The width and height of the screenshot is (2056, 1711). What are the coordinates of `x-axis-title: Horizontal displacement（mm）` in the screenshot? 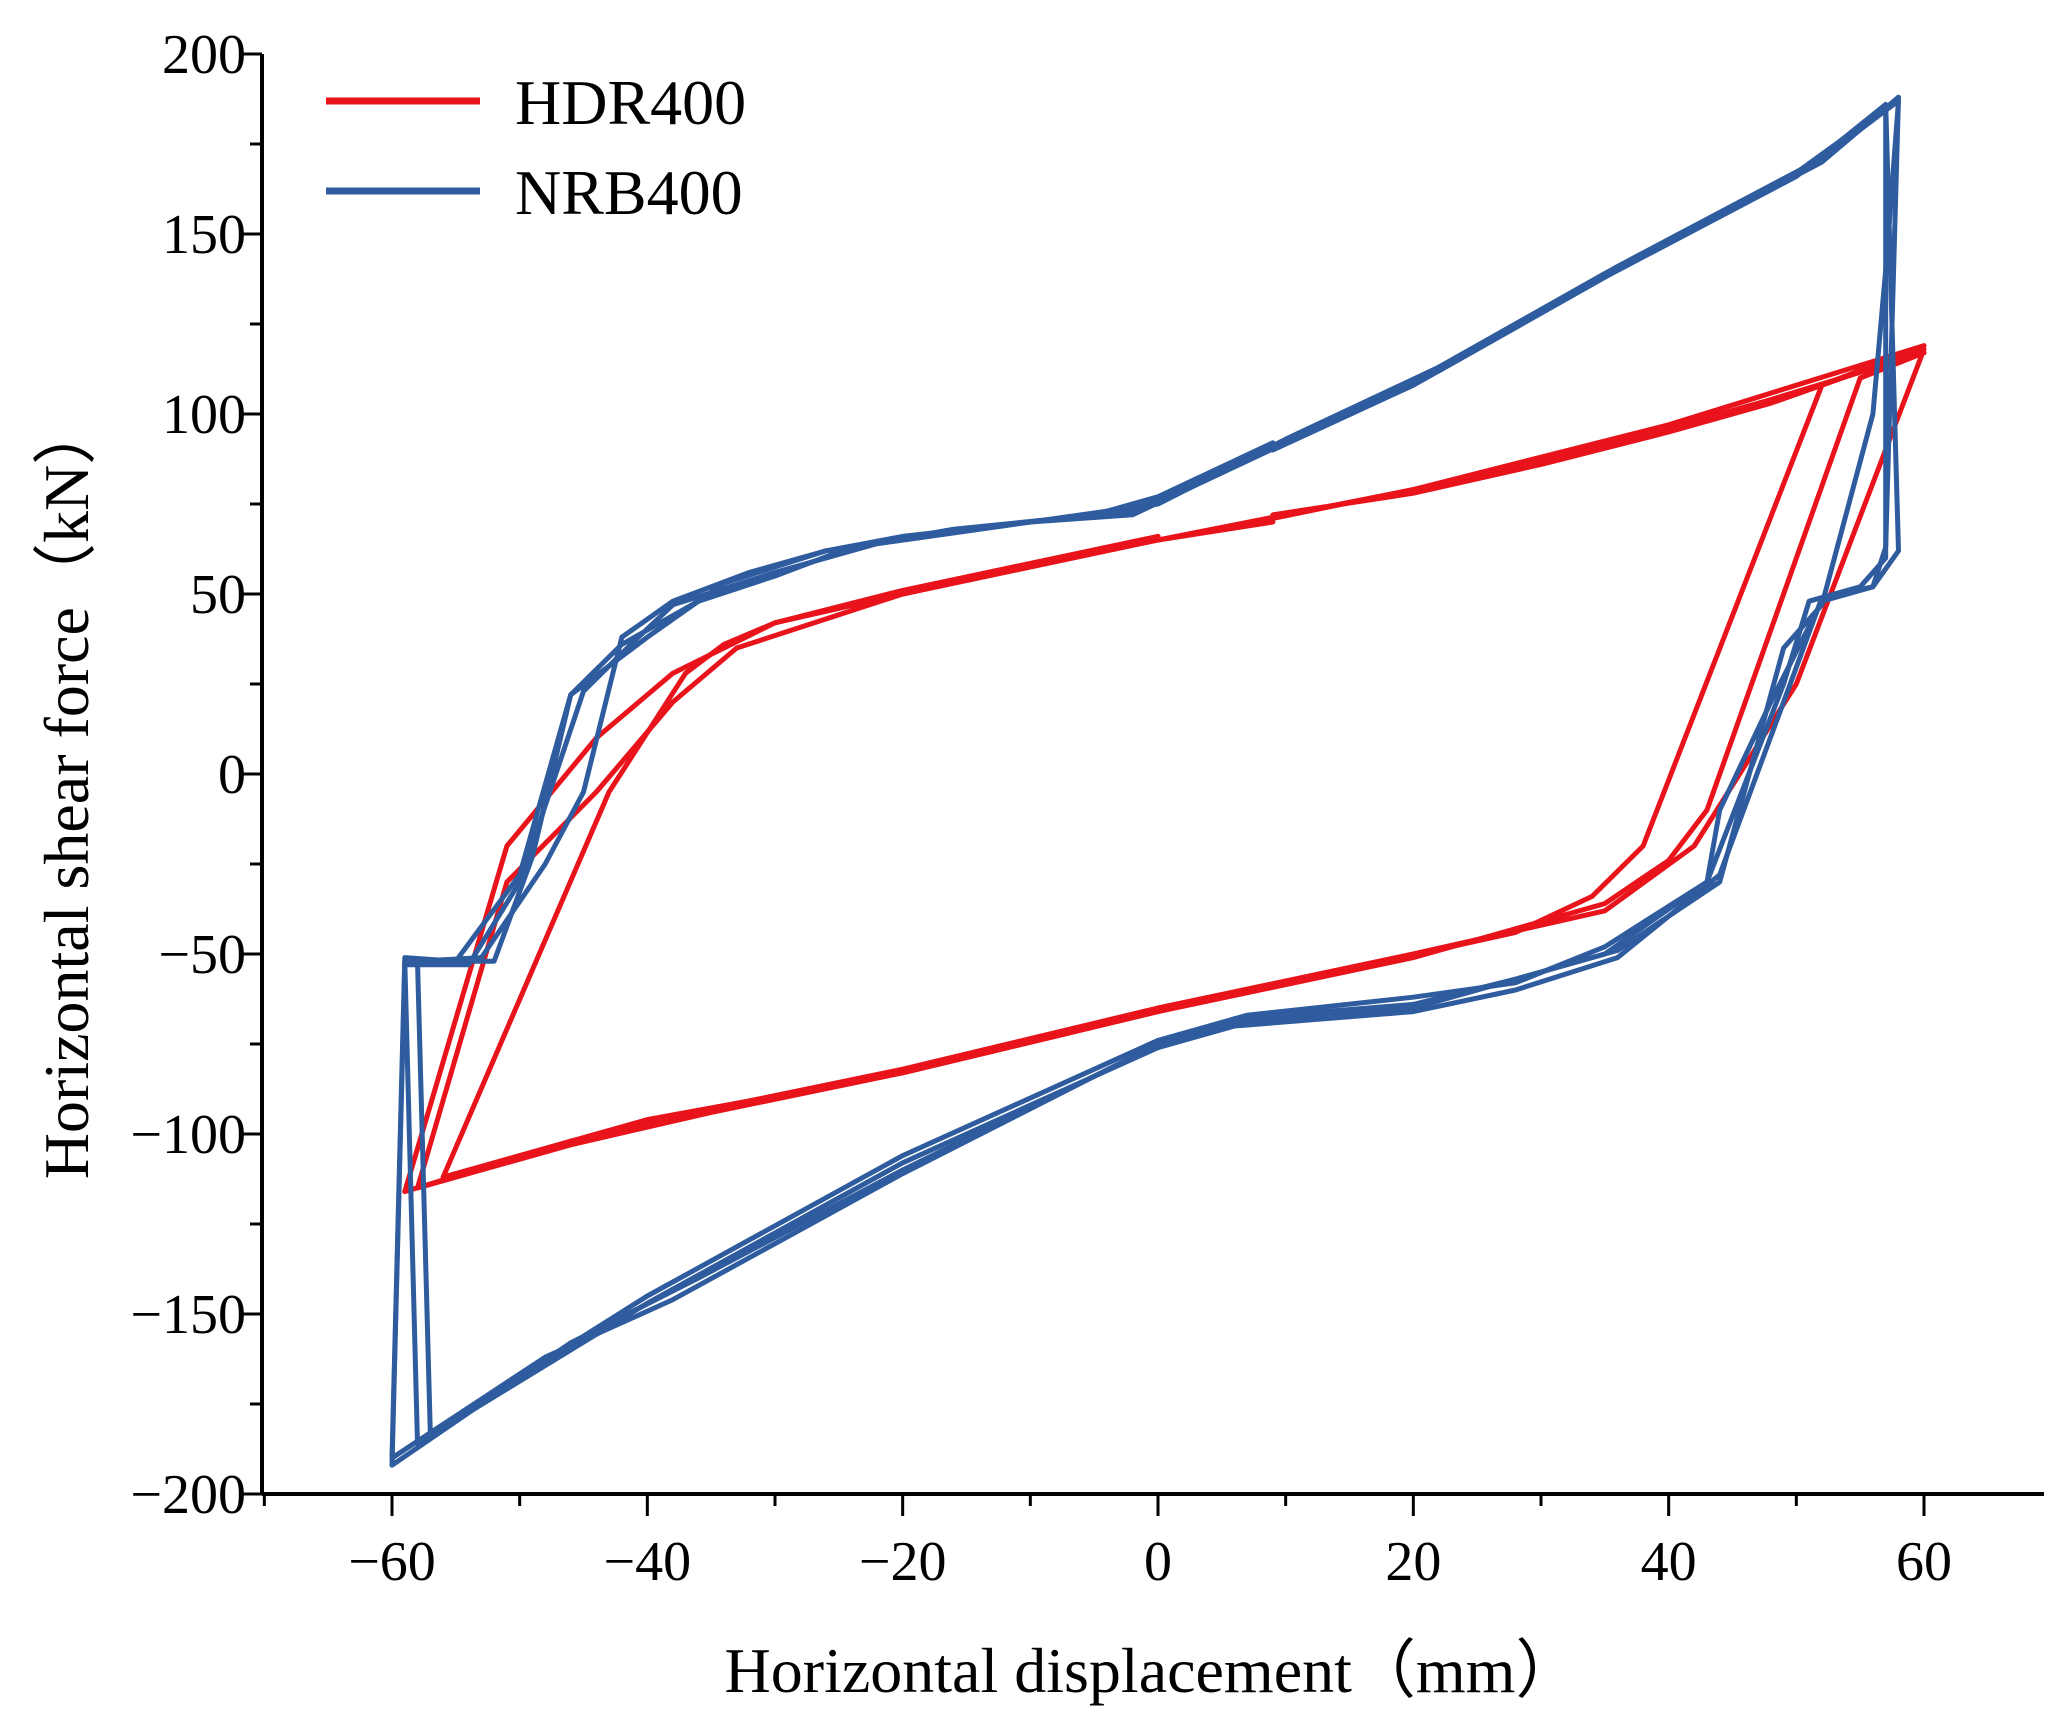 It's located at (1152, 1670).